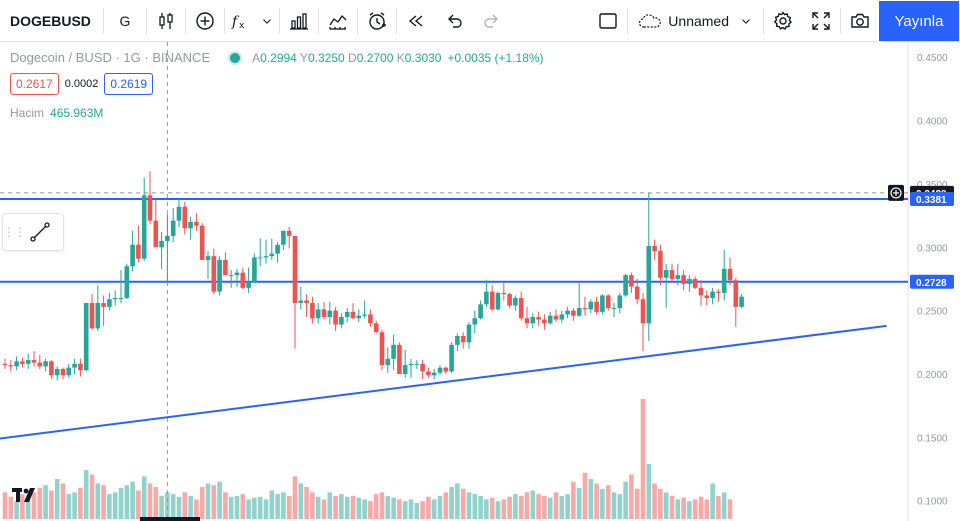  What do you see at coordinates (495, 57) in the screenshot?
I see `change-value: +0.0035 (+1.18%)` at bounding box center [495, 57].